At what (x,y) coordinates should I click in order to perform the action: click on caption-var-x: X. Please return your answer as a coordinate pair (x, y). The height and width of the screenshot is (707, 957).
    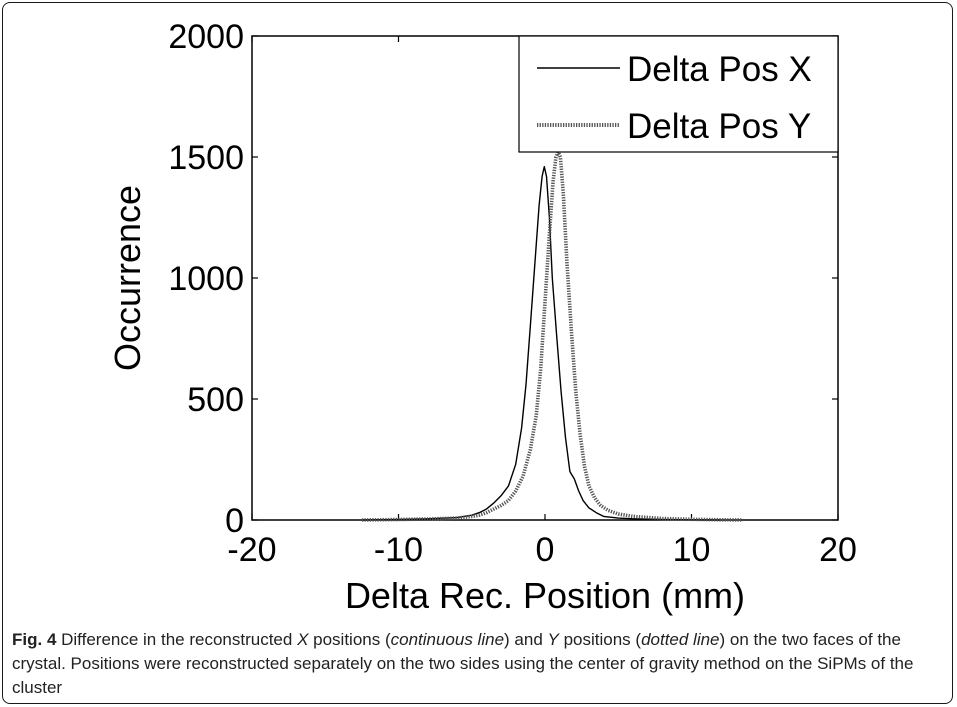
    Looking at the image, I should click on (303, 639).